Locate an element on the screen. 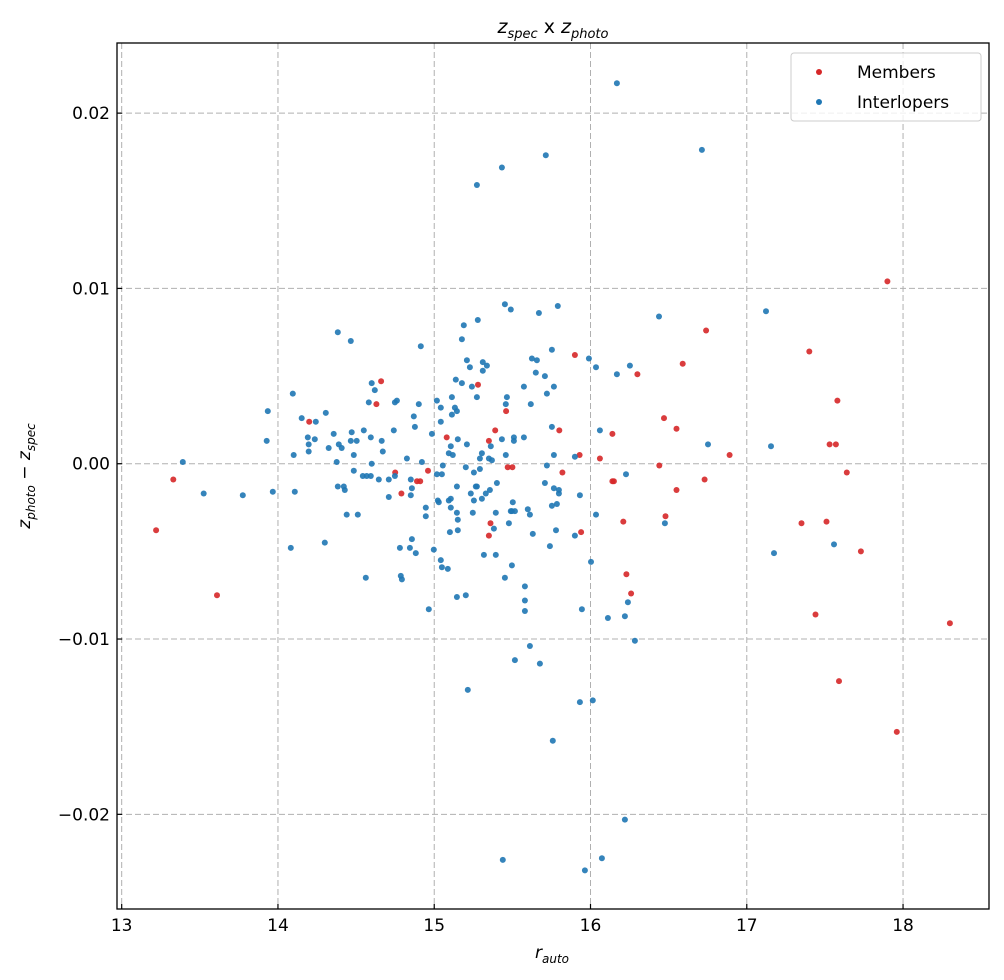 This screenshot has height=980, width=1004. legend-label-members: Members is located at coordinates (896, 73).